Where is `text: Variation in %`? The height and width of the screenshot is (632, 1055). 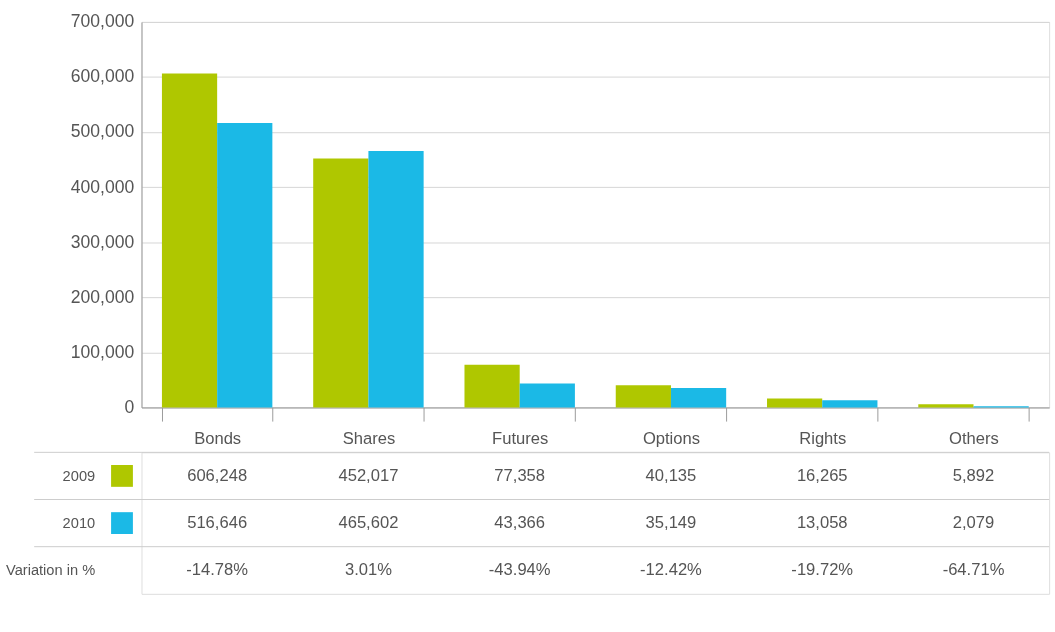
text: Variation in % is located at coordinates (51, 570).